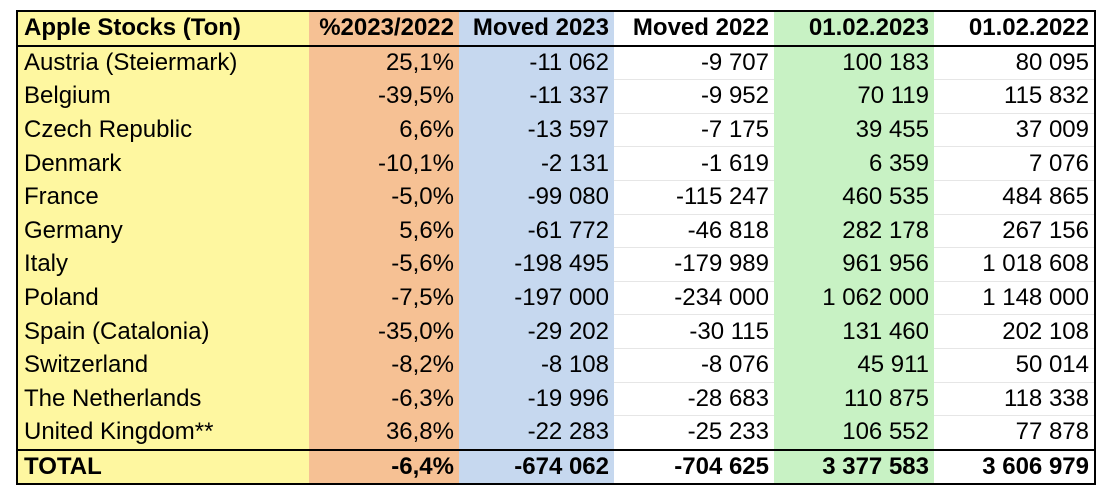 Image resolution: width=1100 pixels, height=495 pixels. What do you see at coordinates (384, 466) in the screenshot?
I see `total-percent-change: -6,4%` at bounding box center [384, 466].